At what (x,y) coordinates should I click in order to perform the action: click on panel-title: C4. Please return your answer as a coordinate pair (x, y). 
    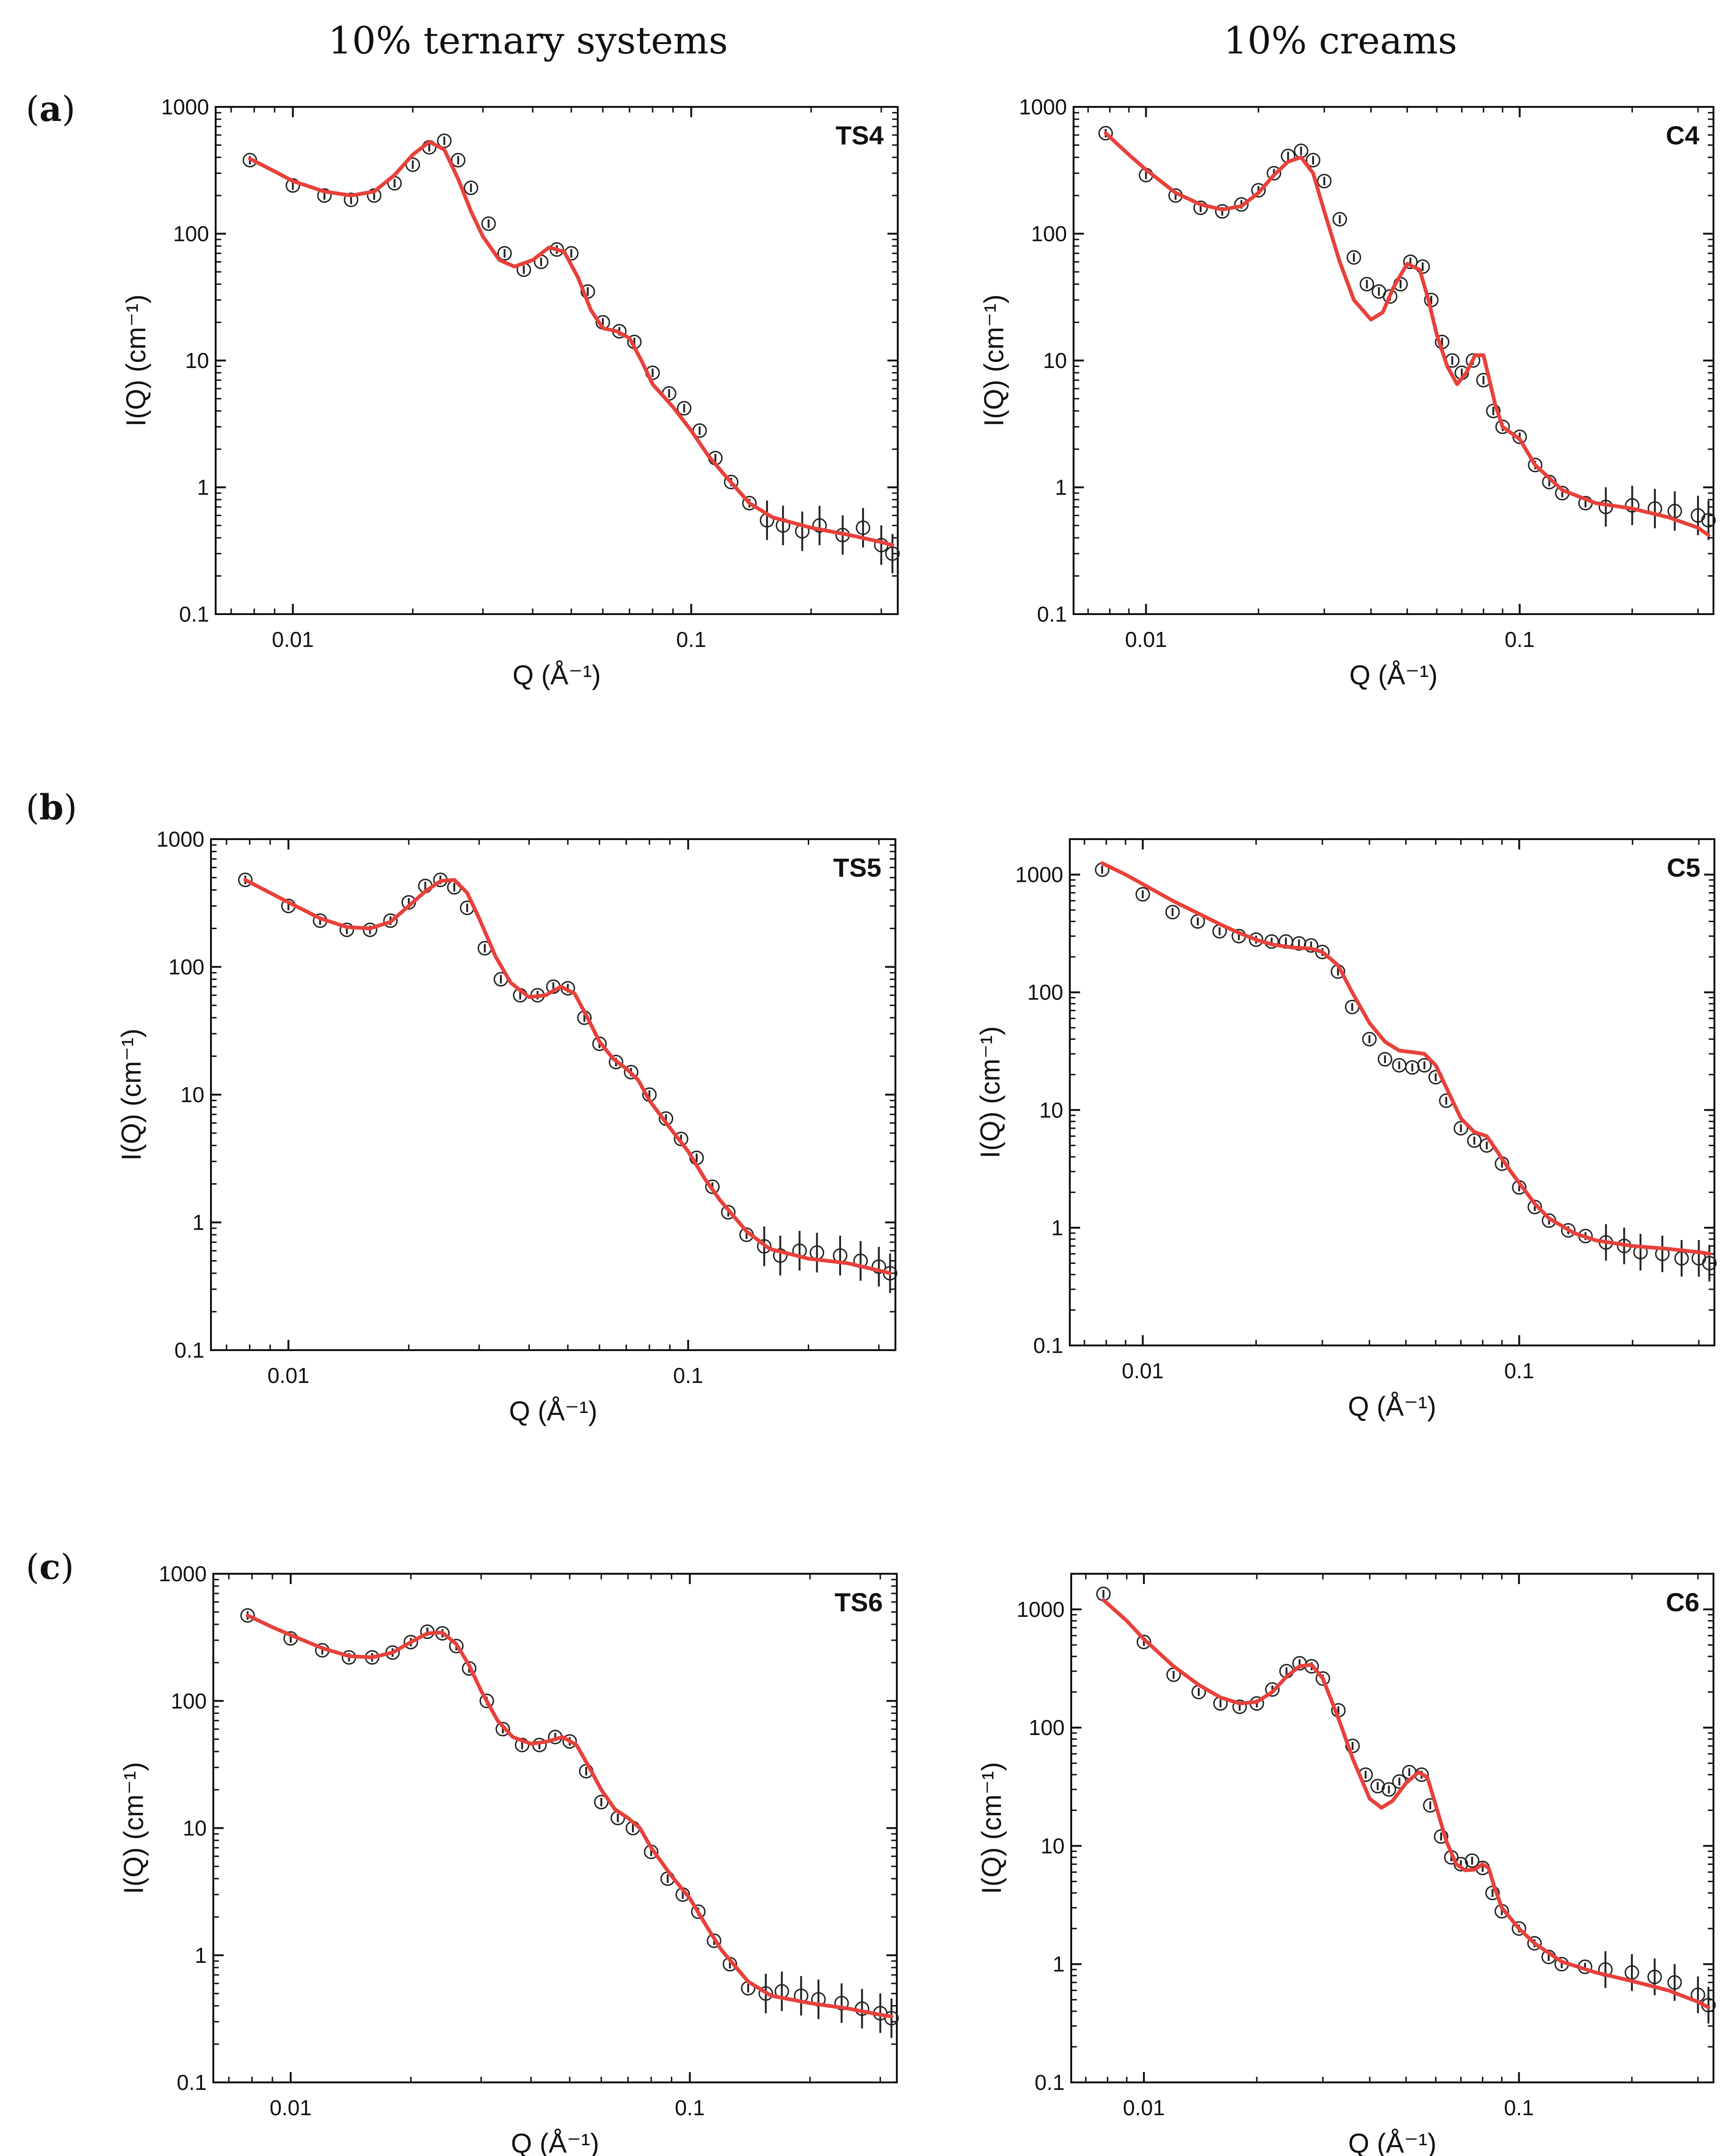
    Looking at the image, I should click on (1682, 135).